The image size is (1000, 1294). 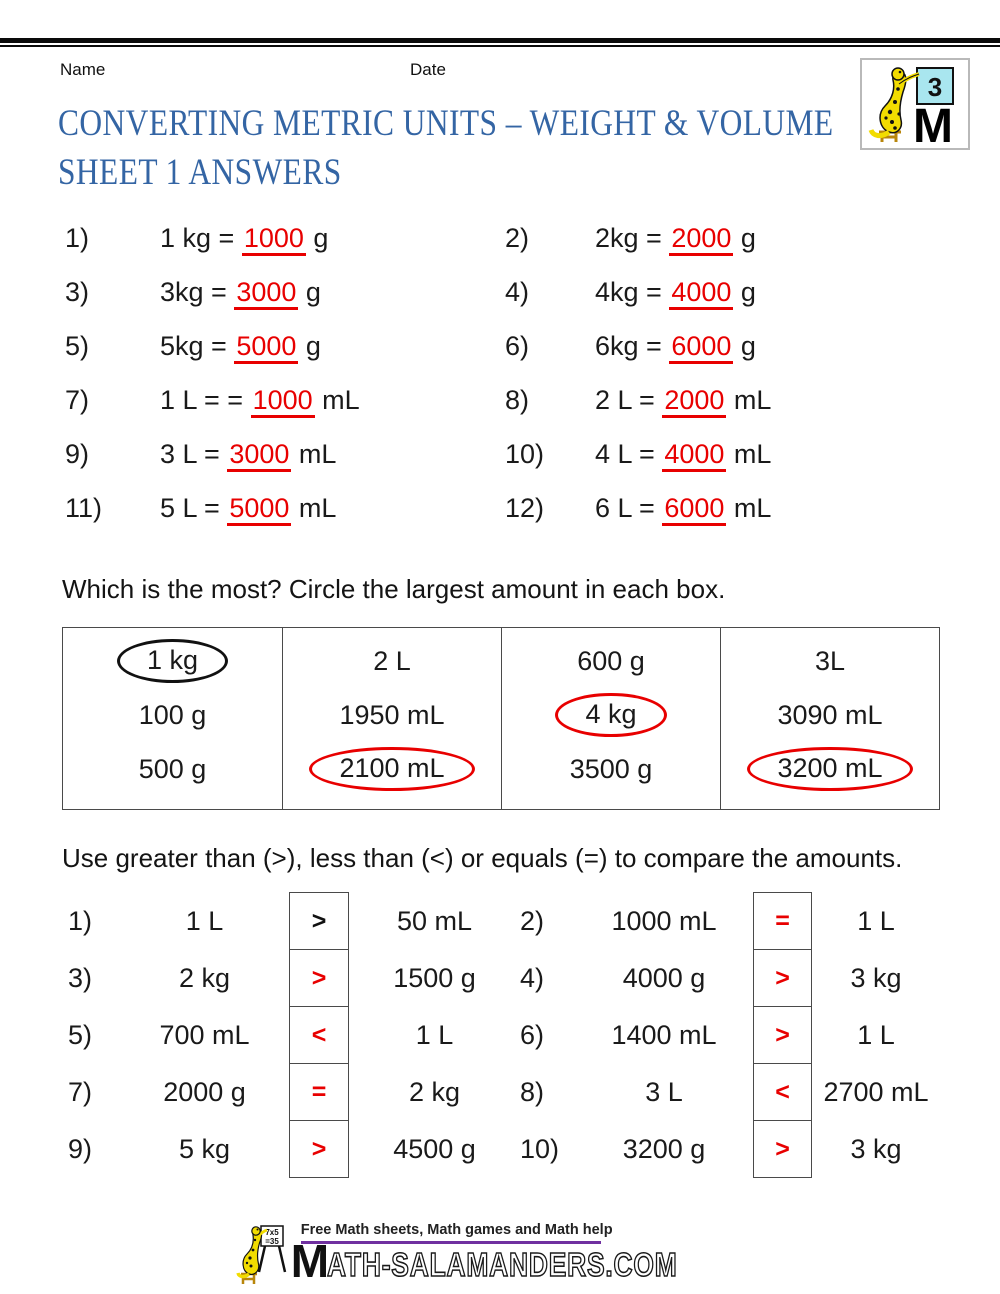 What do you see at coordinates (935, 87) in the screenshot?
I see `logo-board-number: 3` at bounding box center [935, 87].